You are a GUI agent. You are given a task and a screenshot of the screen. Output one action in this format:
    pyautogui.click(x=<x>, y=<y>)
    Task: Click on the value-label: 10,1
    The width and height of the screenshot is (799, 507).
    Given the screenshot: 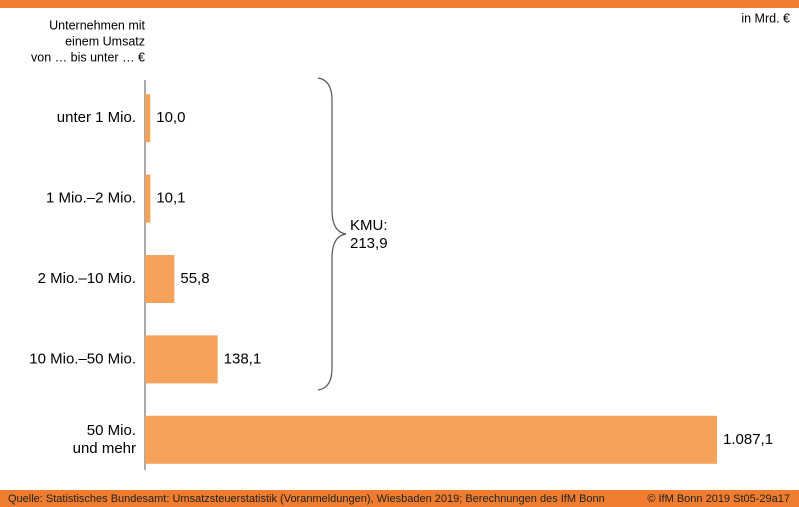 What is the action you would take?
    pyautogui.click(x=170, y=198)
    